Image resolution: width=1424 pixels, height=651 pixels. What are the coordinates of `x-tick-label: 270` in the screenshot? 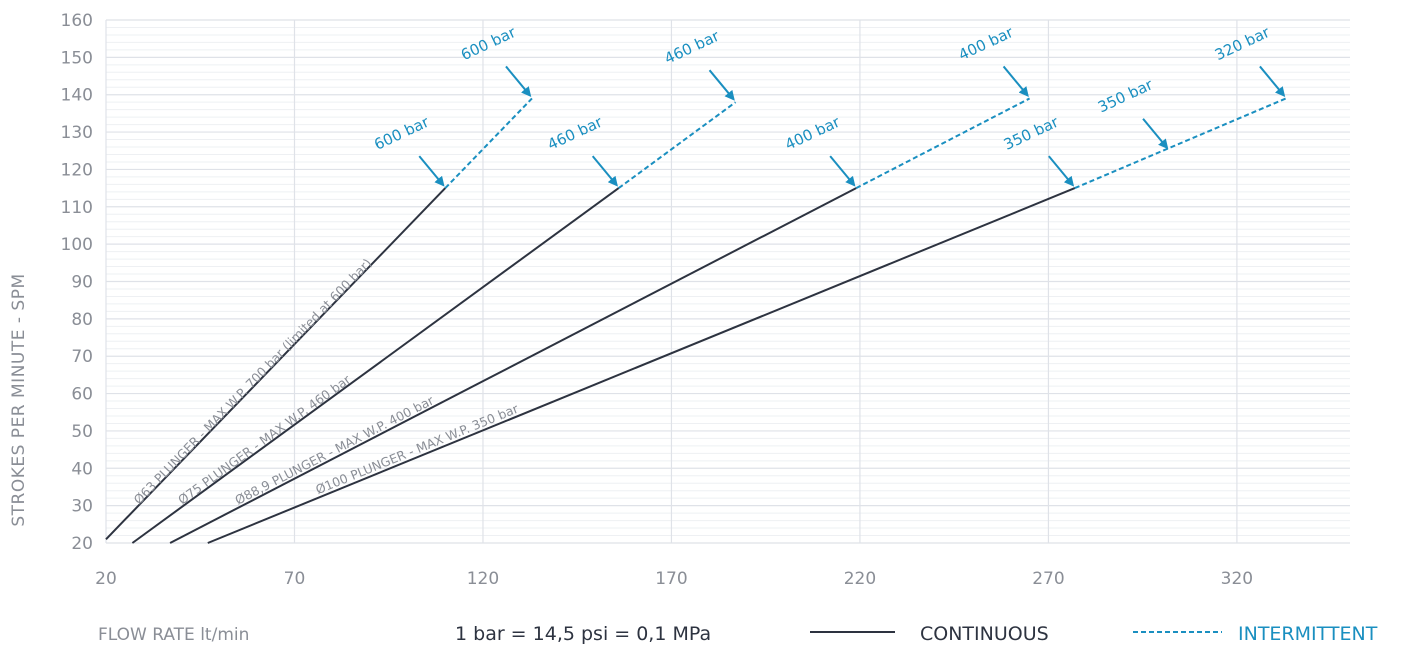 It's located at (1048, 579).